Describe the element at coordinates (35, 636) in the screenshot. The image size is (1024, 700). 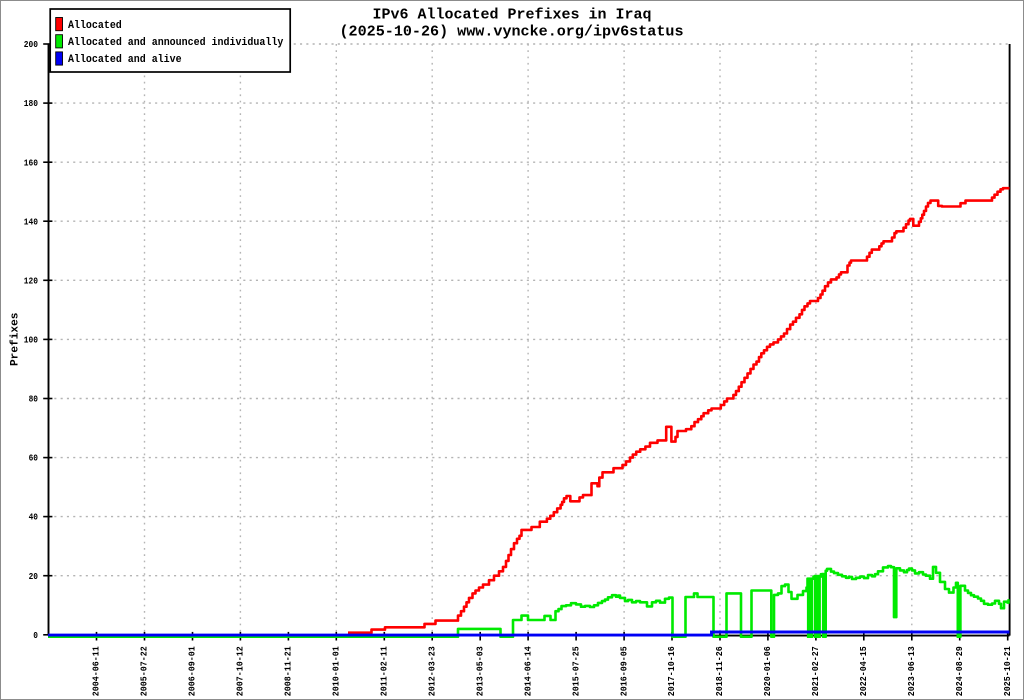
I see `svg-text: 0` at that location.